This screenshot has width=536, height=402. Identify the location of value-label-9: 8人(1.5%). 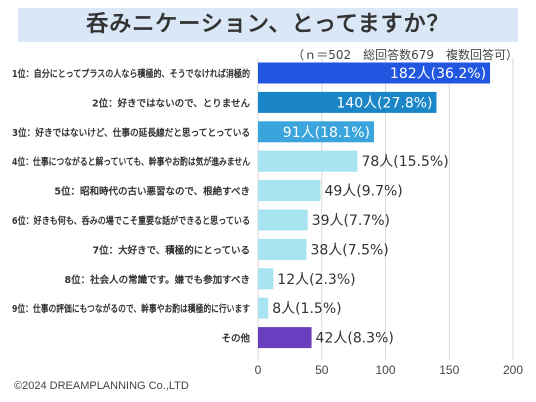
(306, 309).